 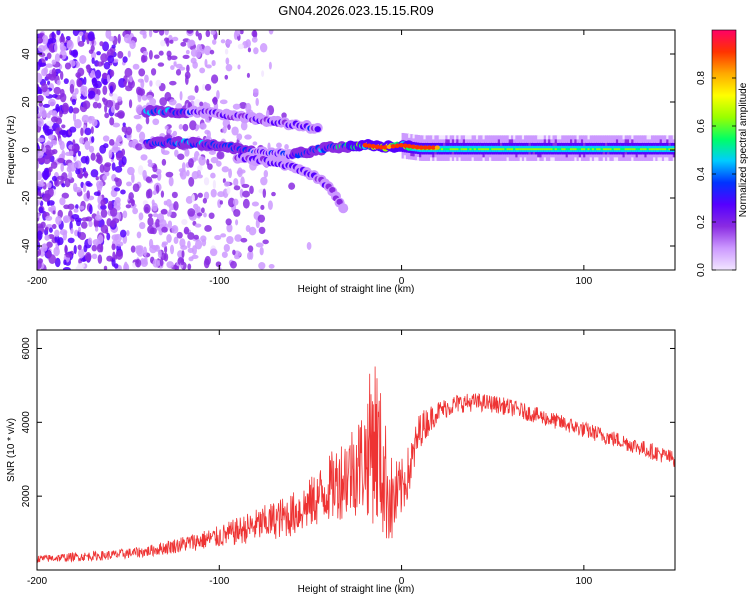 I want to click on trace-cell, so click(x=339, y=201).